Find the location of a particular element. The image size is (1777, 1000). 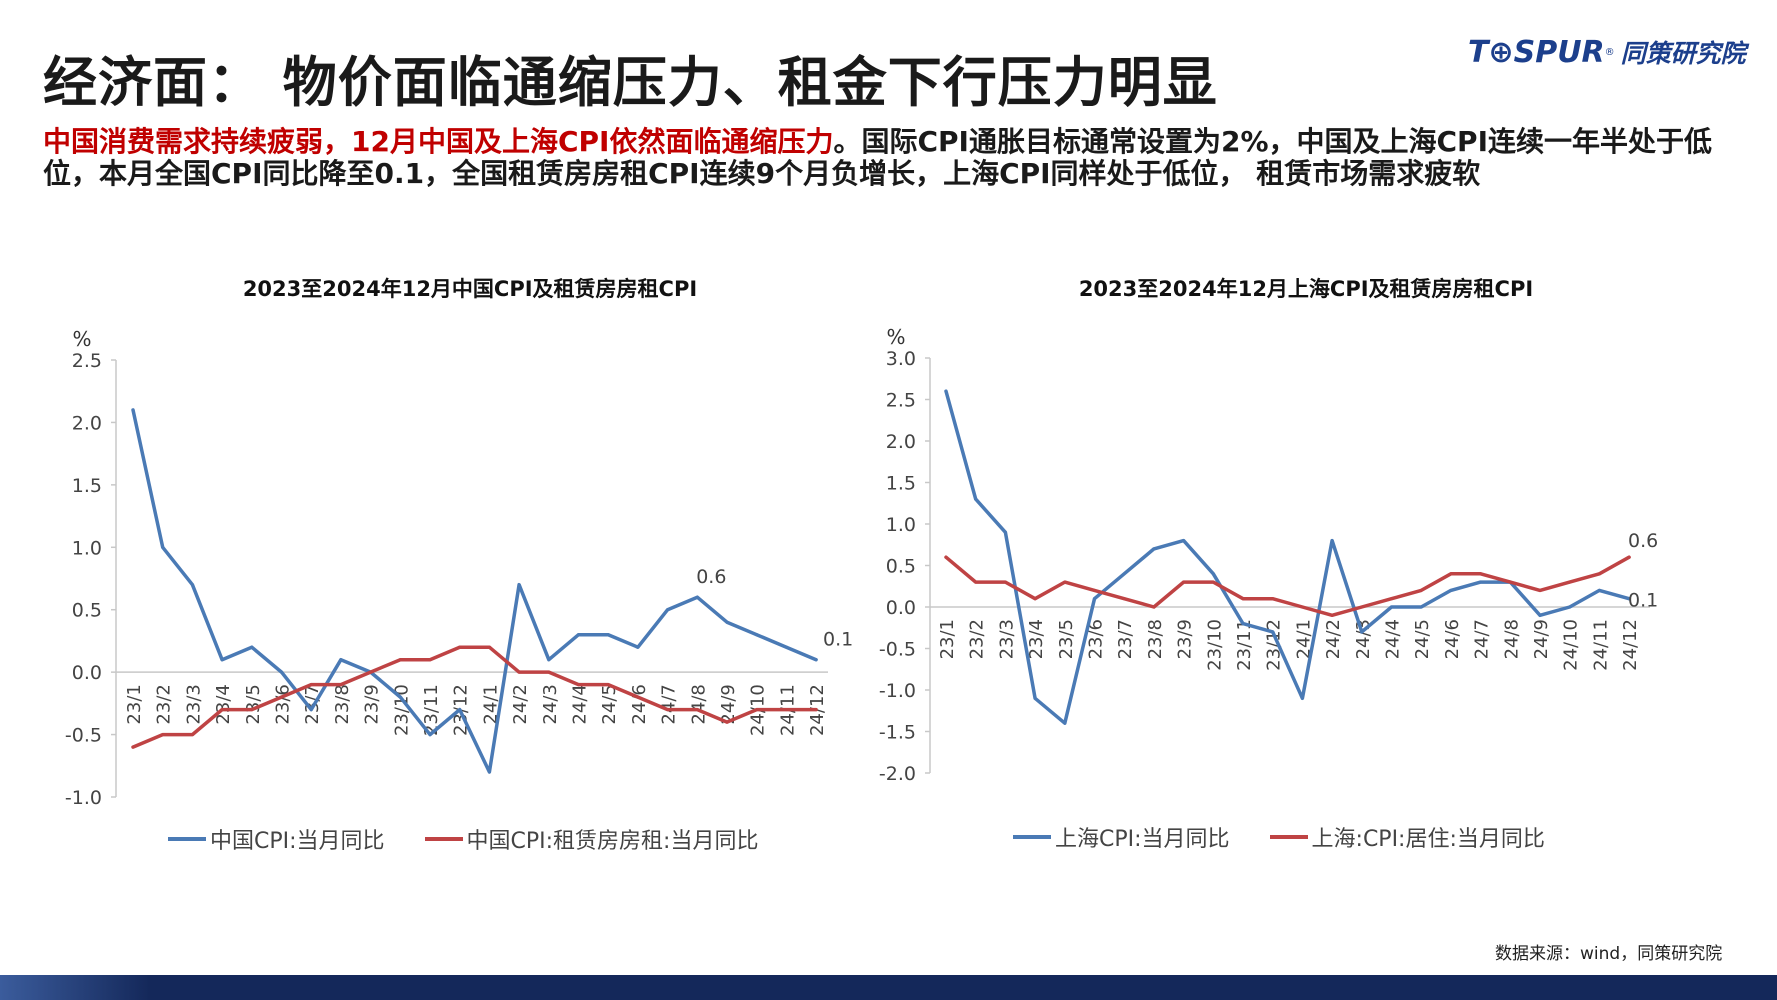

shanghai-y-tick-label: 2.5 is located at coordinates (901, 401).